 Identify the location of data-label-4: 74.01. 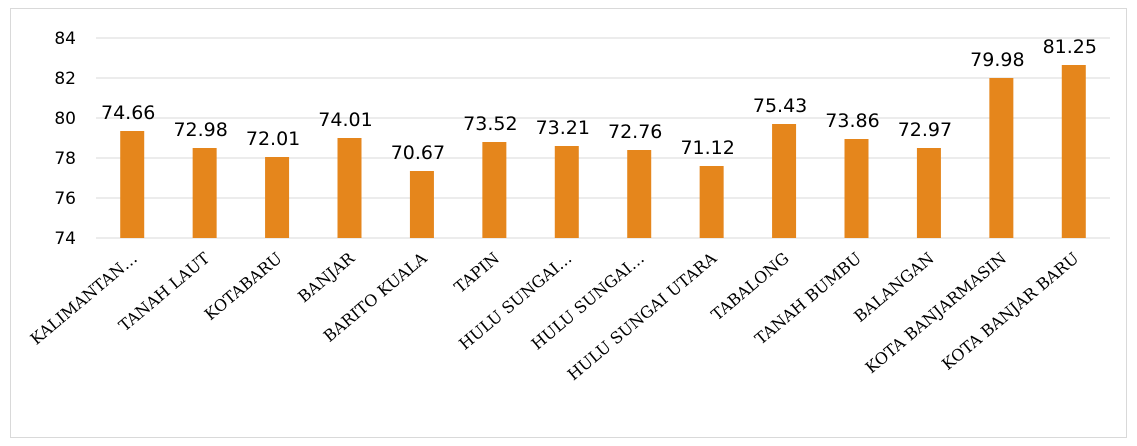
(345, 120).